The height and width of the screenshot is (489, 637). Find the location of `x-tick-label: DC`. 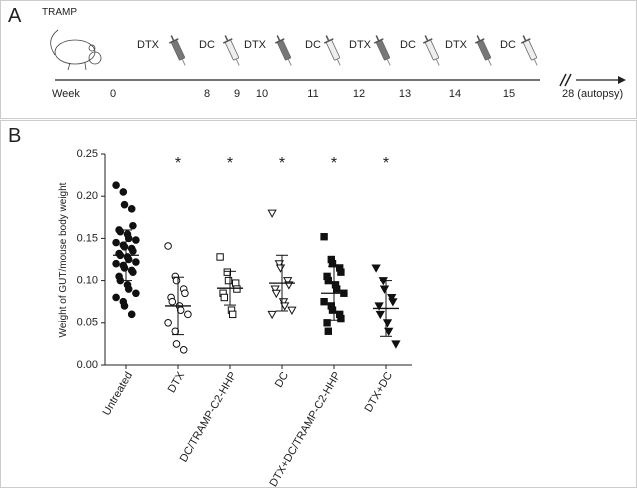

x-tick-label: DC is located at coordinates (282, 380).